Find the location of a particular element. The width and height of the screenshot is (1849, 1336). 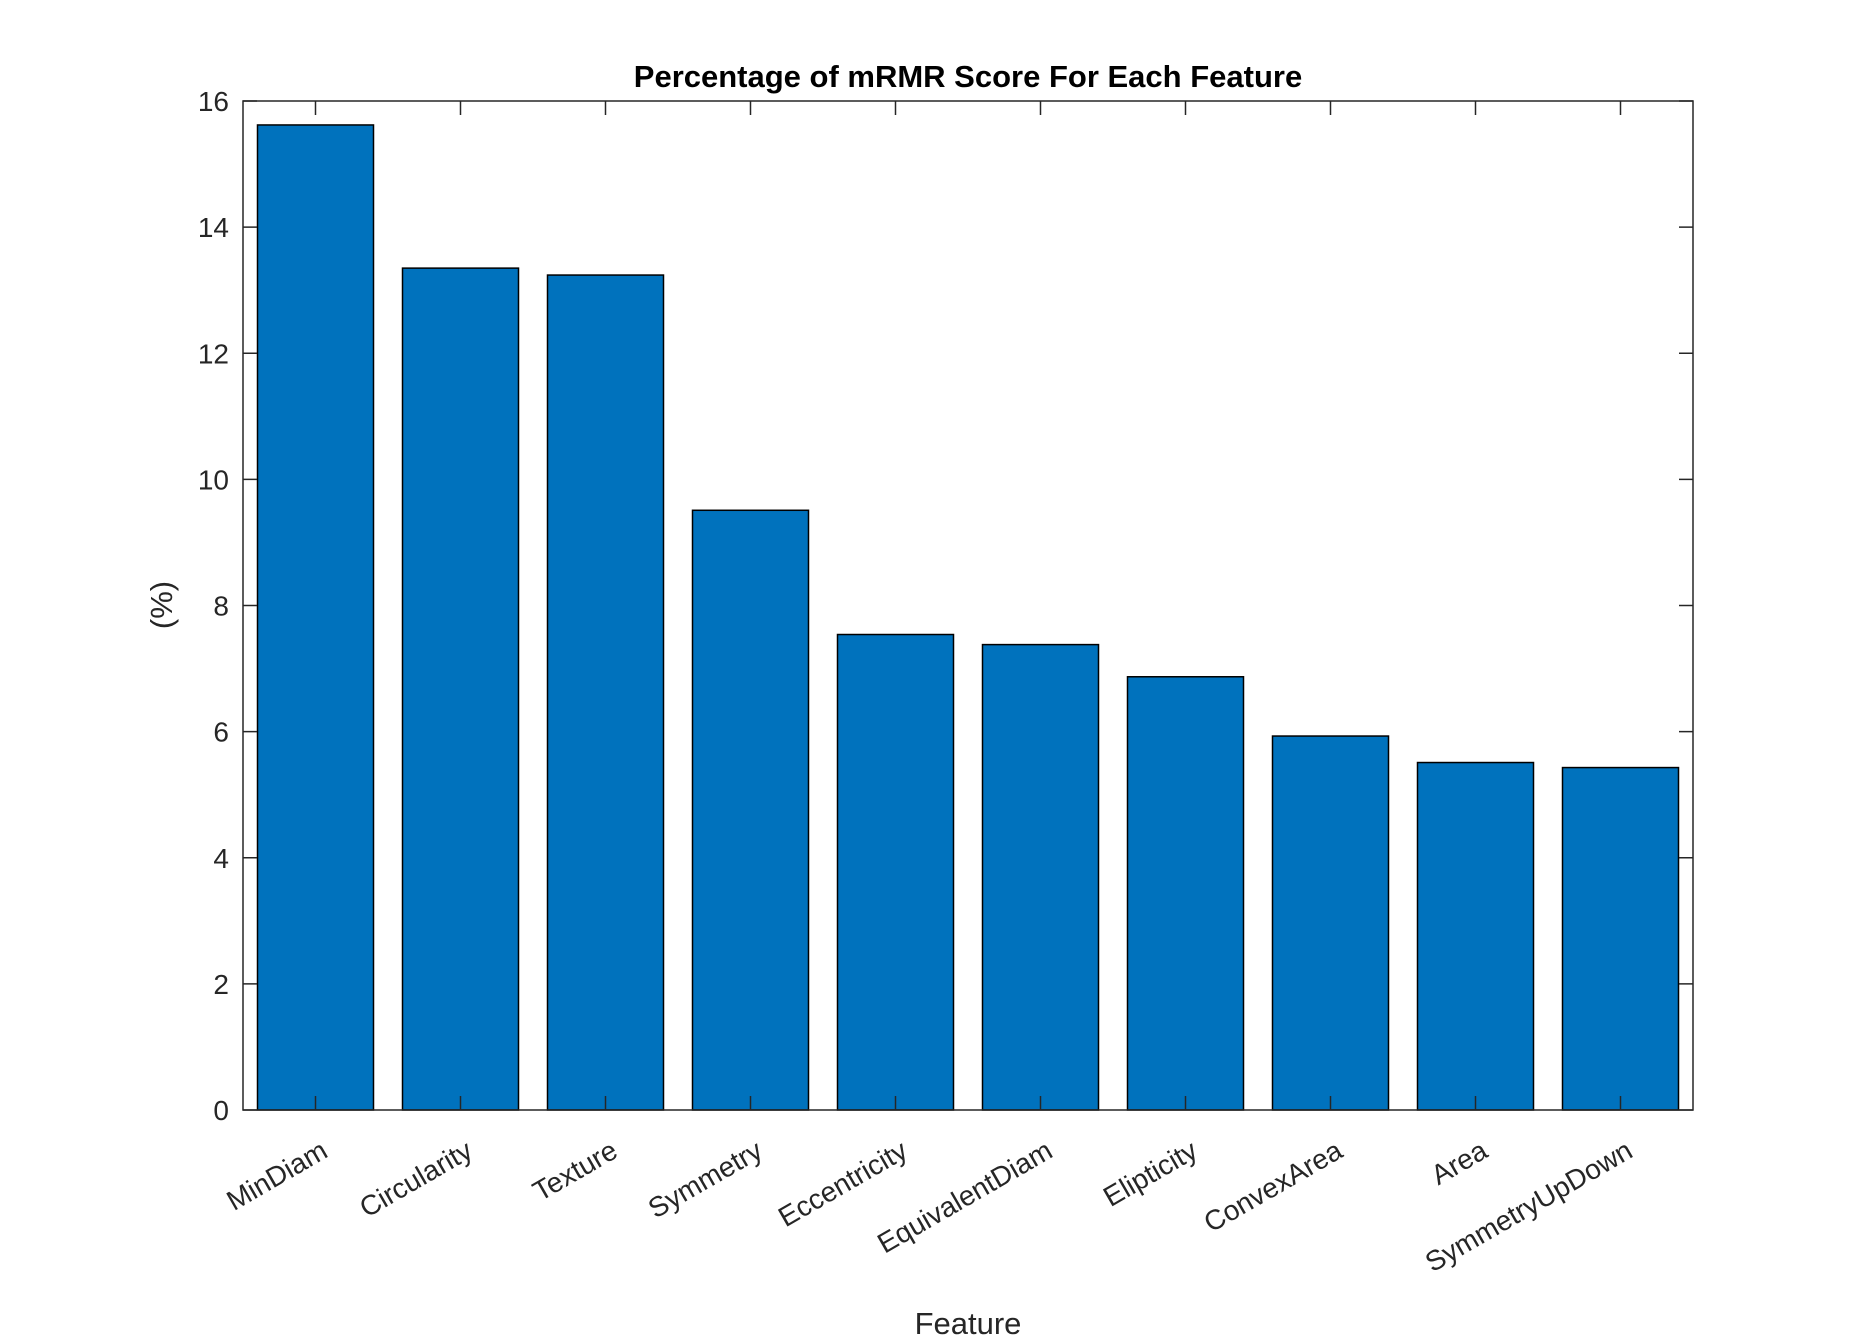

y-tick-label: 16 is located at coordinates (213, 101).